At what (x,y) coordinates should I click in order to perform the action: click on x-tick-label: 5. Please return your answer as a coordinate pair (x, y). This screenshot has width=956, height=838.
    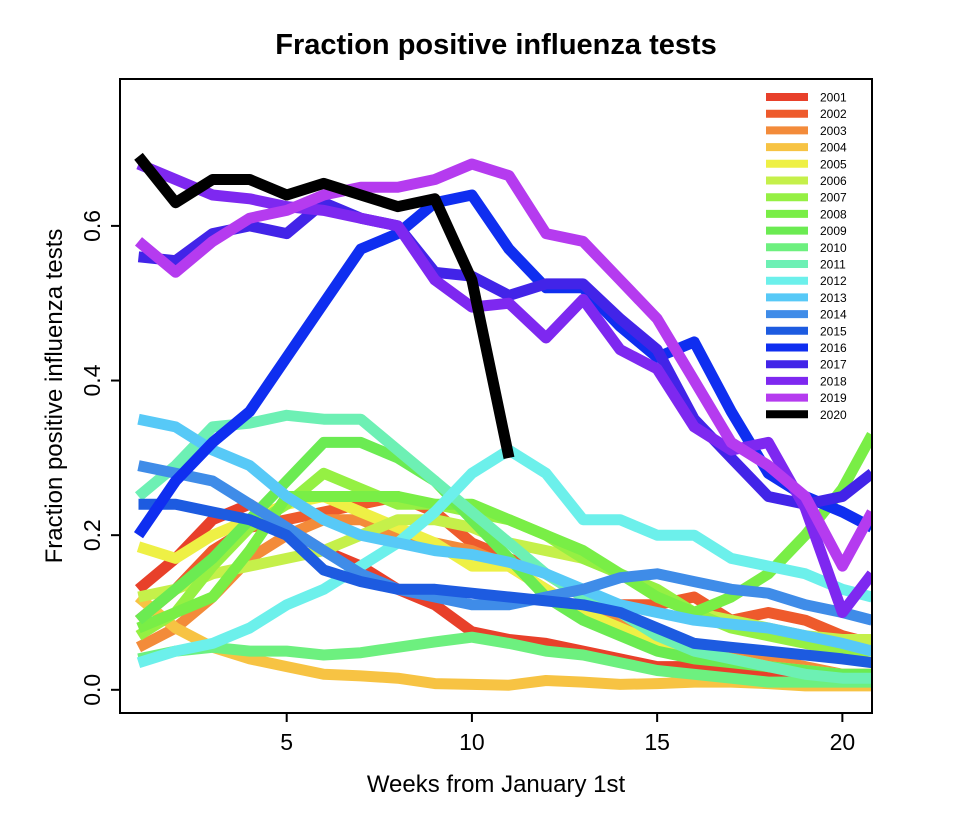
    Looking at the image, I should click on (286, 742).